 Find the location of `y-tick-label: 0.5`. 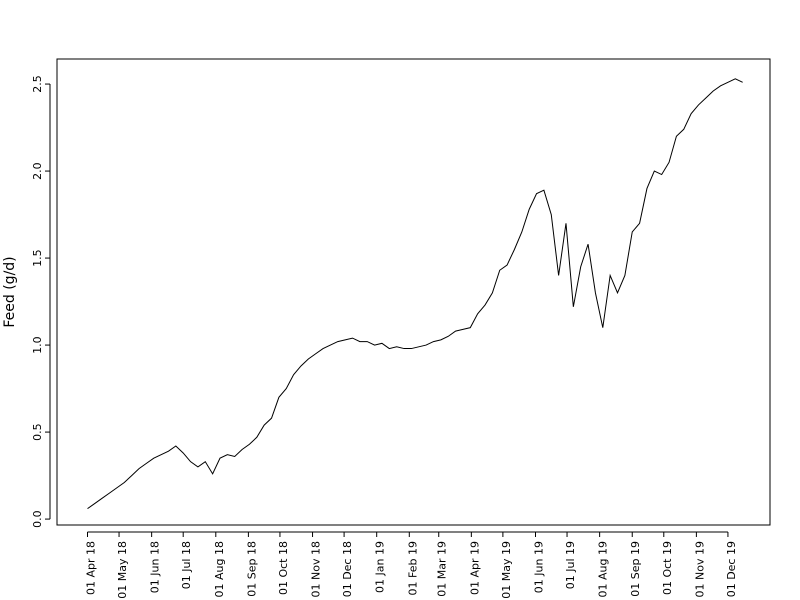

y-tick-label: 0.5 is located at coordinates (37, 432).